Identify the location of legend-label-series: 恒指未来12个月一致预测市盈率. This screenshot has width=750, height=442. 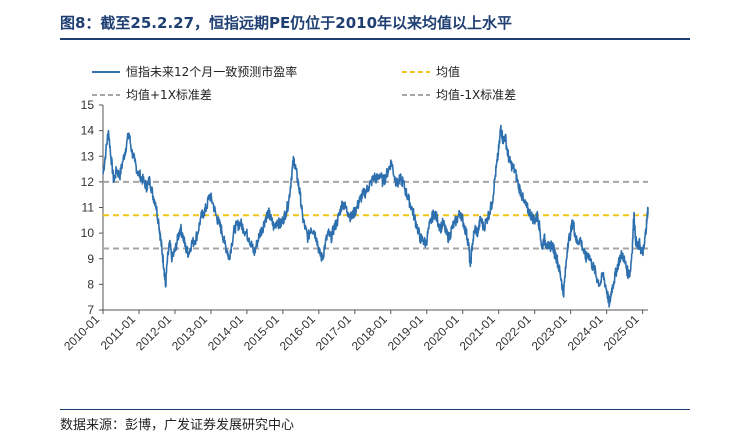
(211, 71).